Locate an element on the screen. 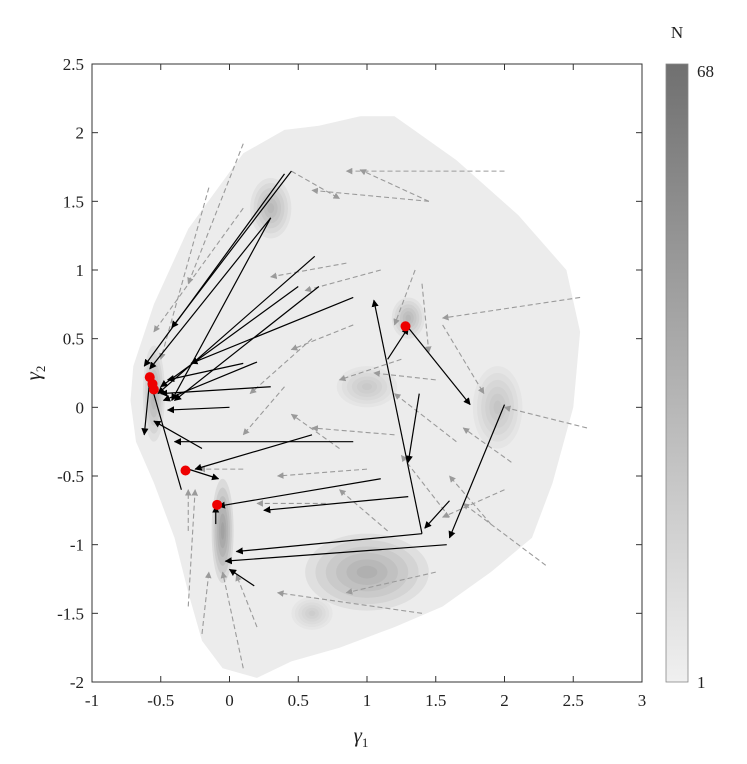 The image size is (747, 764). colorbar-gradient is located at coordinates (677, 373).